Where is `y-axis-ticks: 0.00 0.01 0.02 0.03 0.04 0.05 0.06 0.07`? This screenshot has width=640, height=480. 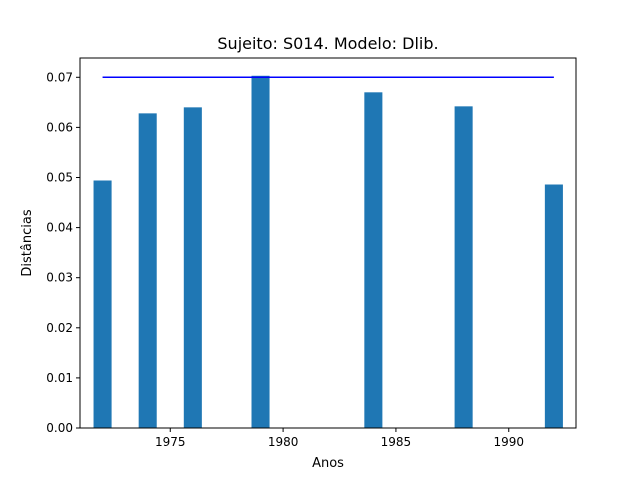 y-axis-ticks: 0.00 0.01 0.02 0.03 0.04 0.05 0.06 0.07 is located at coordinates (63, 252).